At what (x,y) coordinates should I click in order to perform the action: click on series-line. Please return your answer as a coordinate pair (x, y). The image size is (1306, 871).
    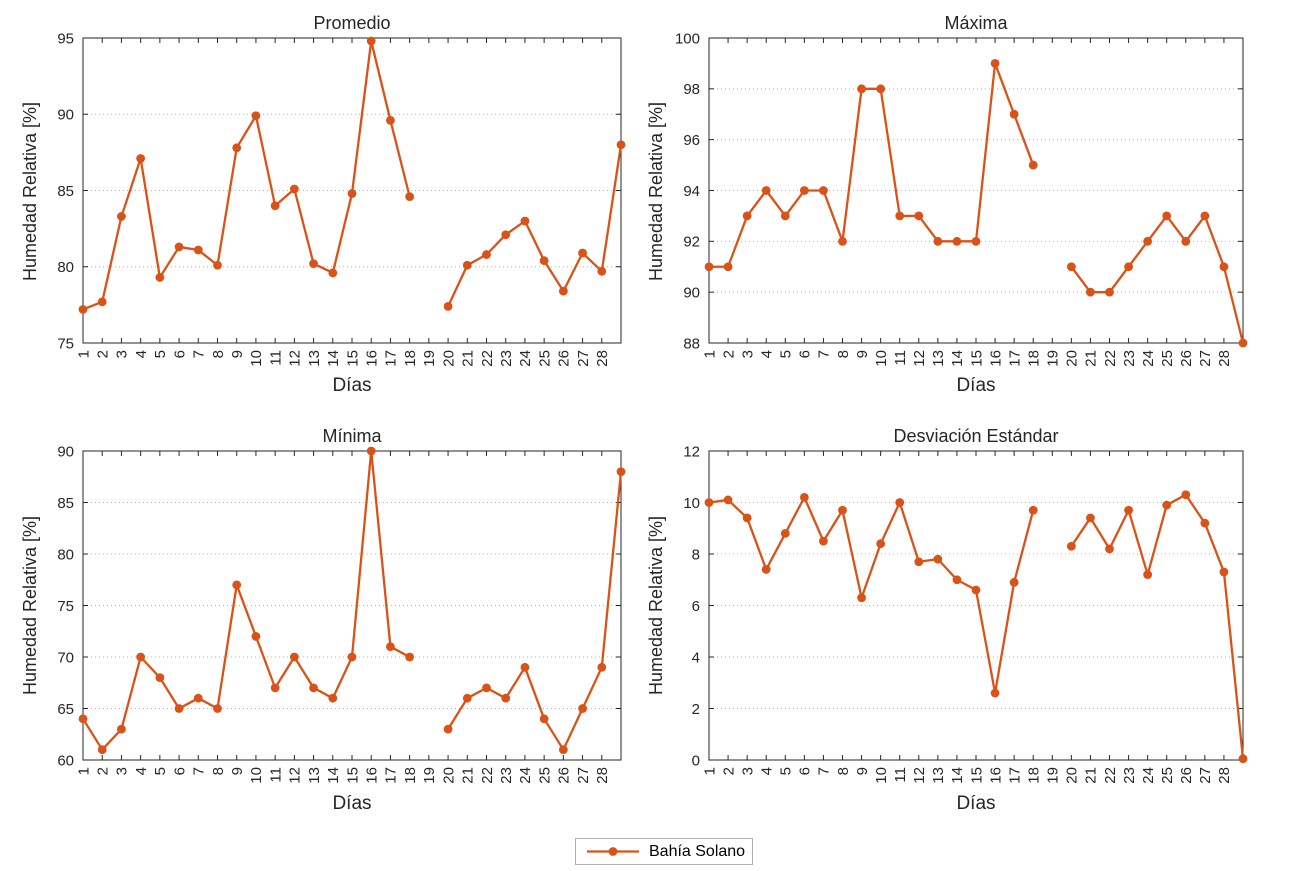
    Looking at the image, I should click on (246, 175).